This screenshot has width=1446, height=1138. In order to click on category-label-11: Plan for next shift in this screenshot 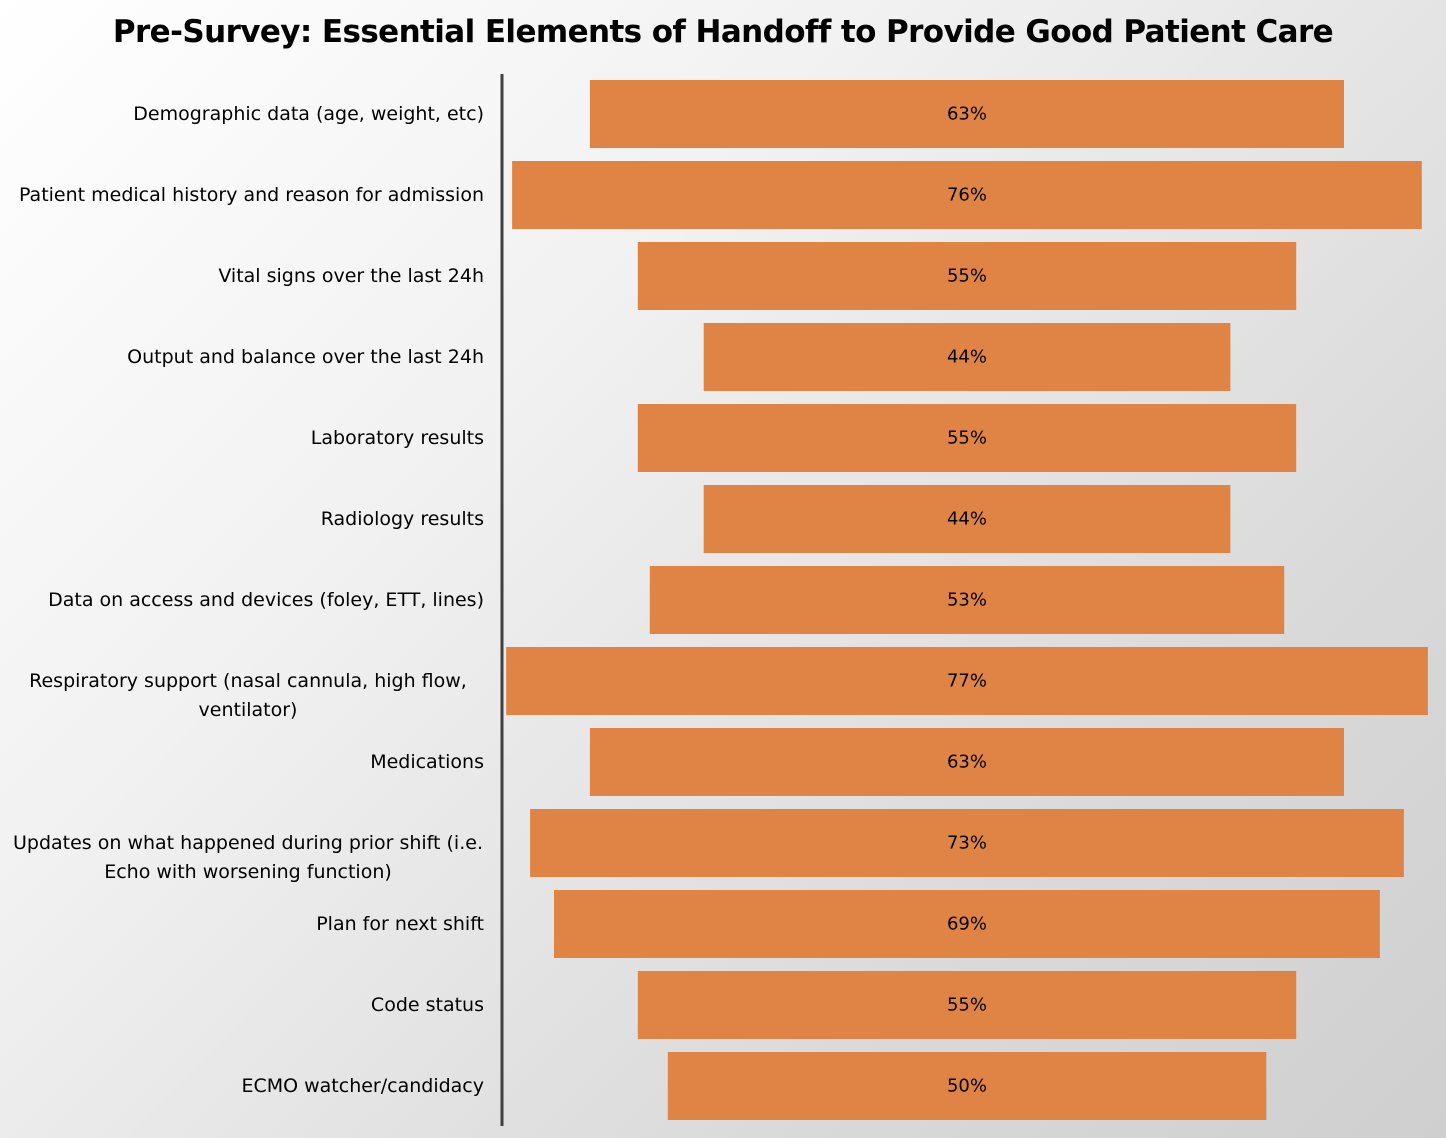, I will do `click(400, 924)`.